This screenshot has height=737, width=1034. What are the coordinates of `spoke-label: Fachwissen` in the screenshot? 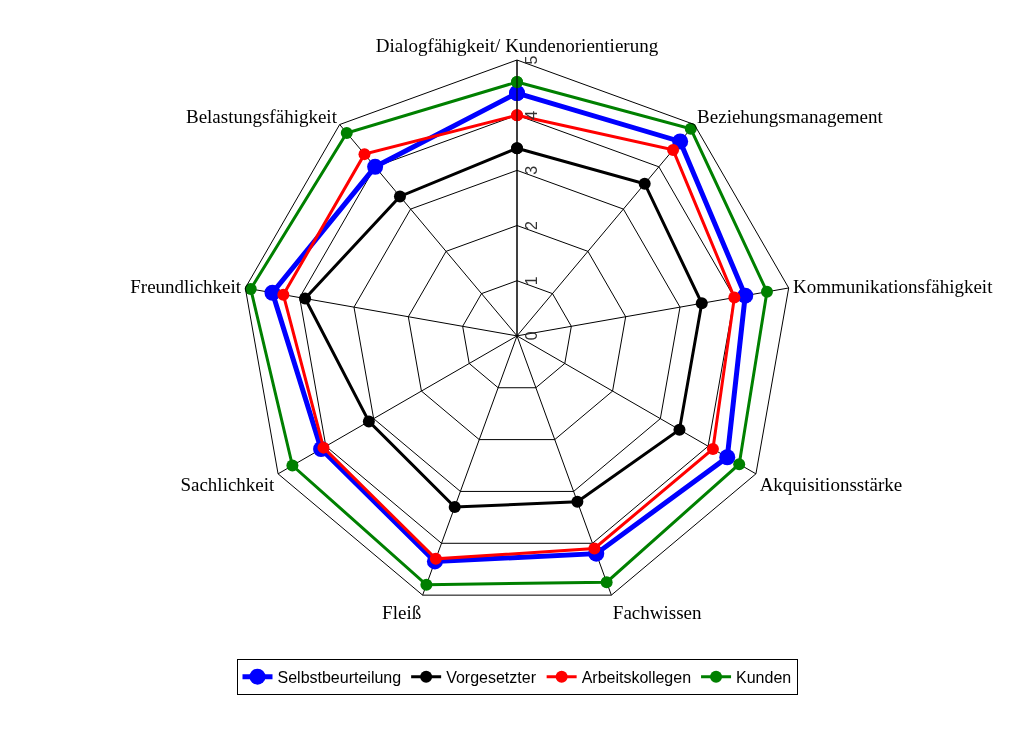 It's located at (657, 613).